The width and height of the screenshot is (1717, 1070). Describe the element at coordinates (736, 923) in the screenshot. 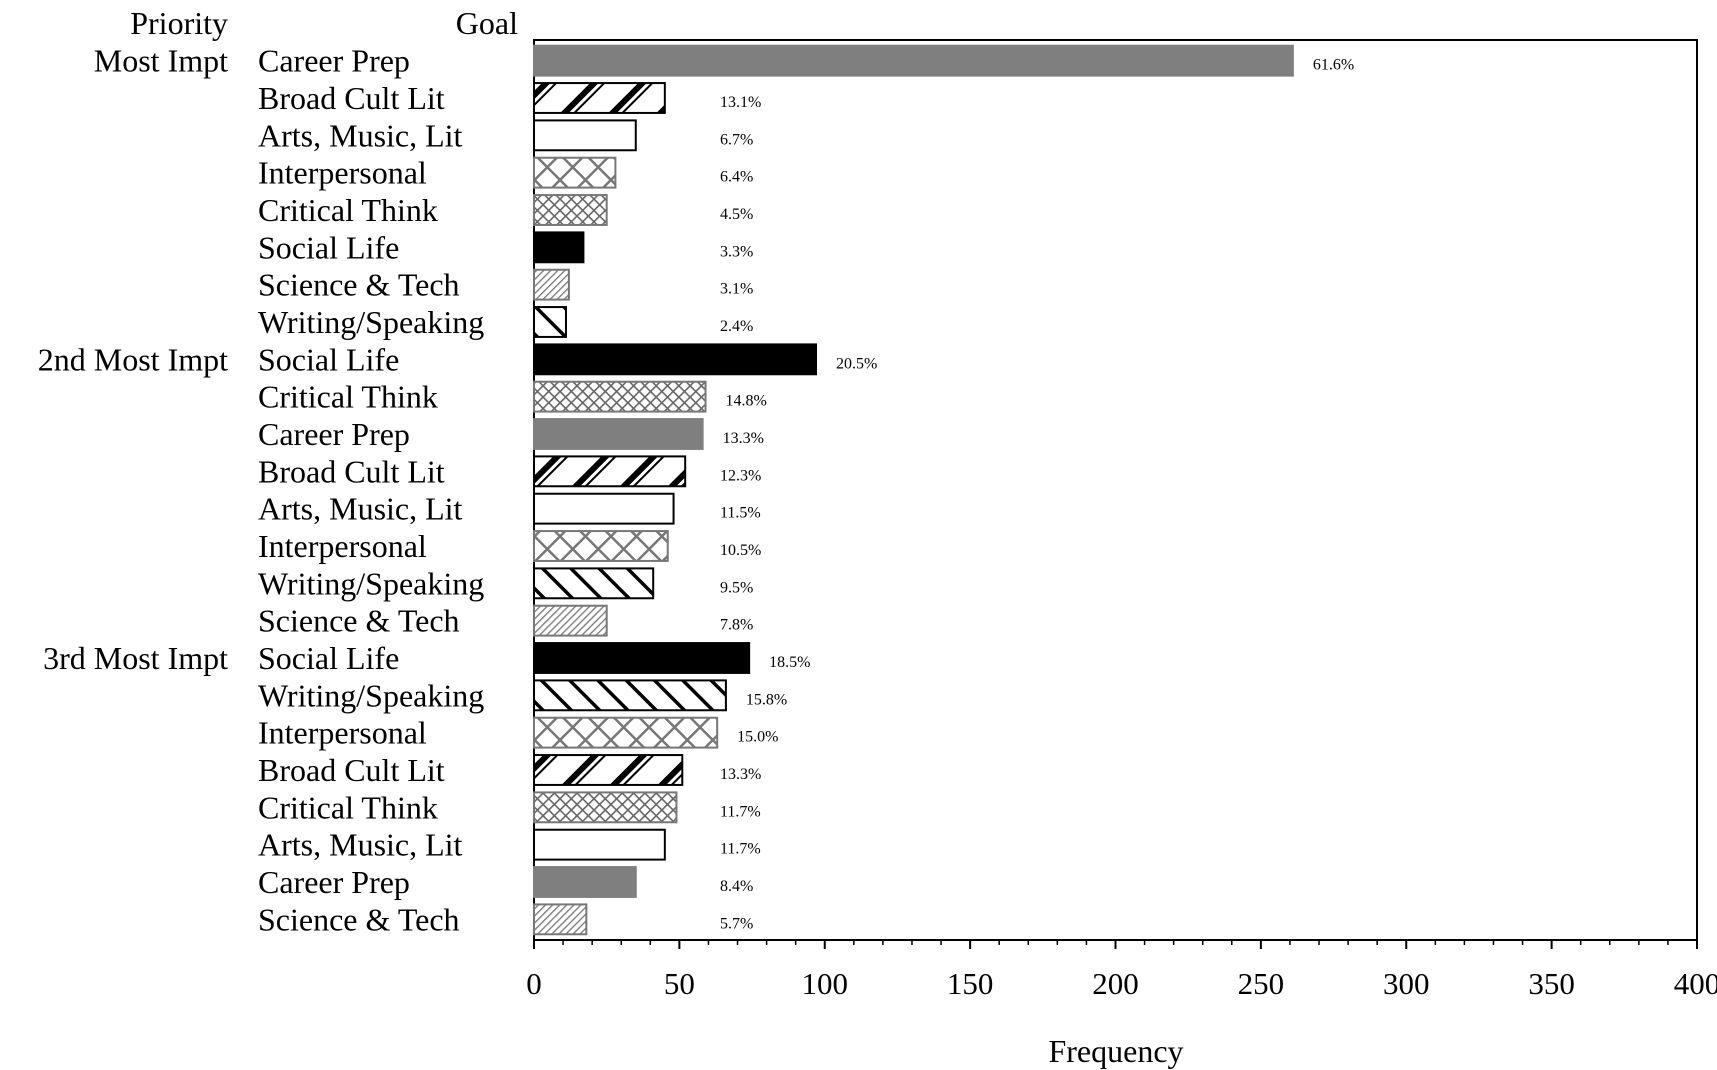

I see `data-label: 5.7%` at that location.